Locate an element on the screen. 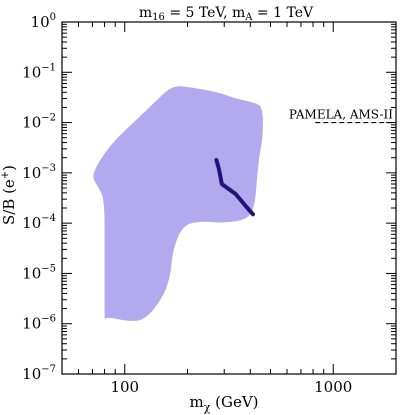 The image size is (415, 415). y-tick-labels: 10⁰ 10⁻¹ 10⁻² 10⁻³ 10⁻⁴ 10⁻⁵ 10⁻⁶ 10⁻⁷ is located at coordinates (39, 197).